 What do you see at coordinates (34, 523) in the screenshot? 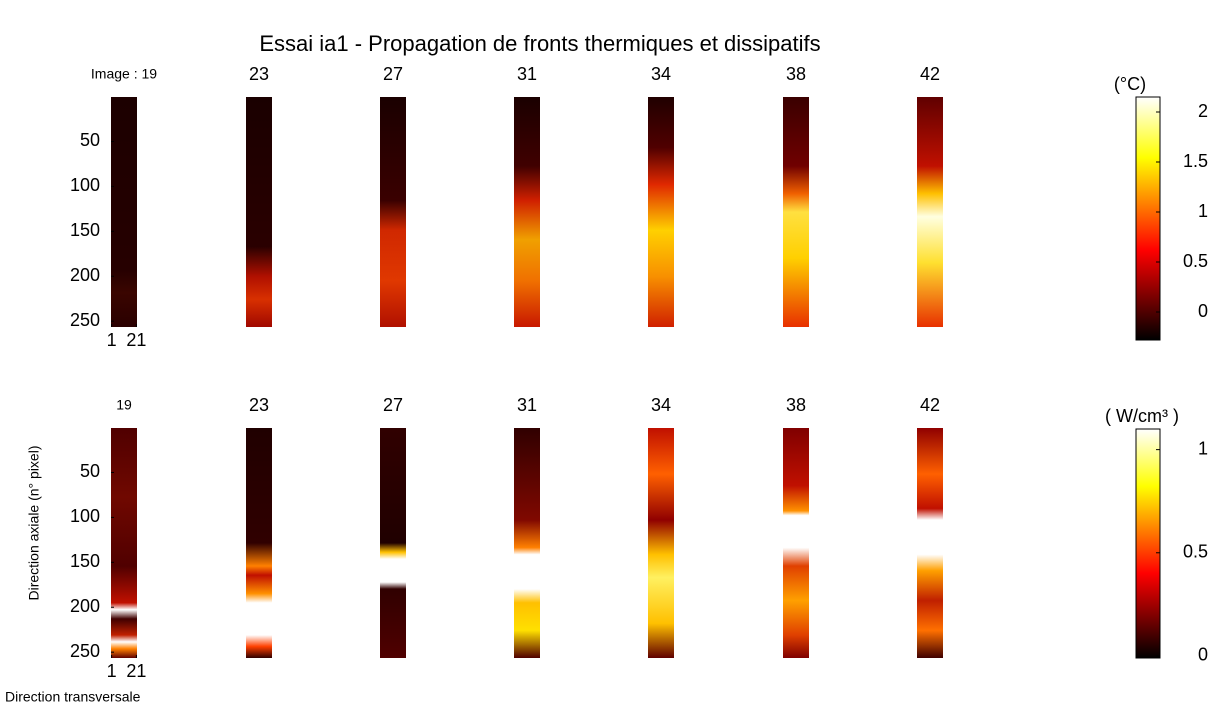
I see `y-axis-label: Direction axiale (n° pixel)` at bounding box center [34, 523].